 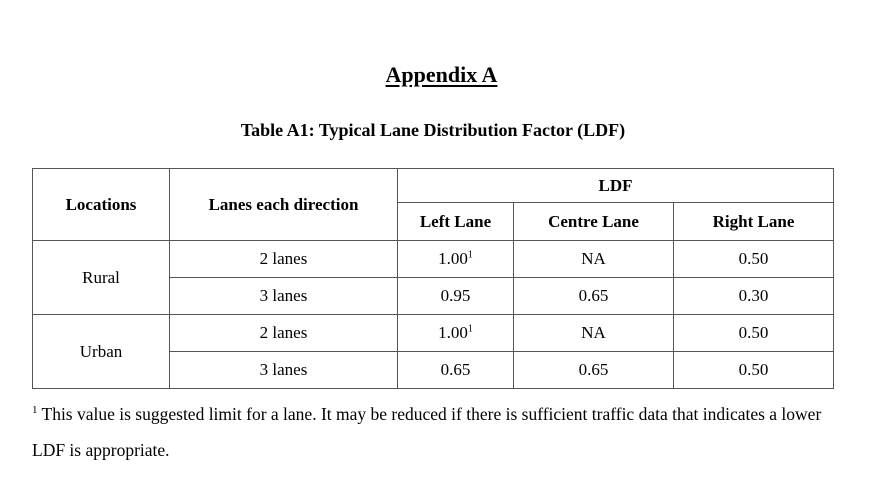 I want to click on table-row: Urban 2 lanes 1.001 NA 0.50, so click(x=433, y=351).